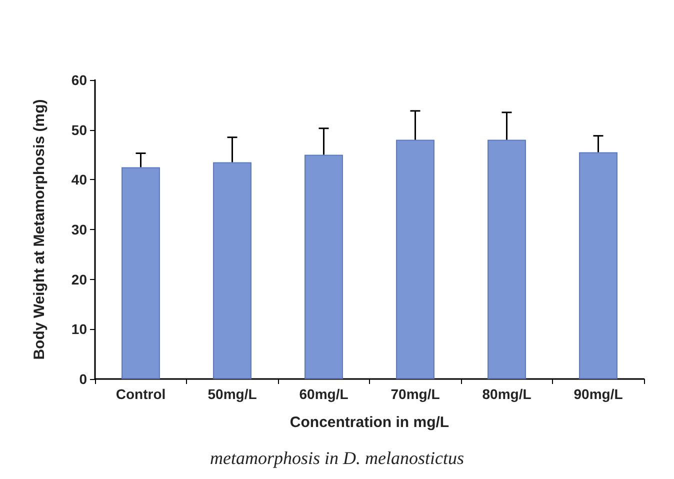 The image size is (674, 479). What do you see at coordinates (415, 394) in the screenshot?
I see `x-tick-label: 70mg/L` at bounding box center [415, 394].